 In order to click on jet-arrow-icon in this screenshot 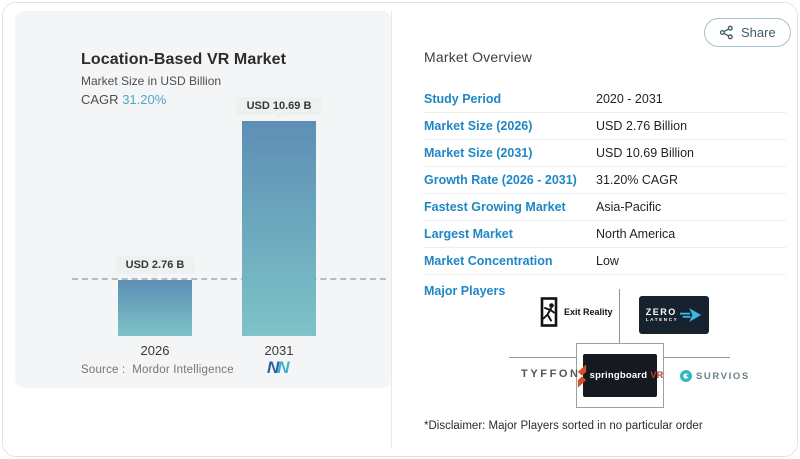, I will do `click(691, 315)`.